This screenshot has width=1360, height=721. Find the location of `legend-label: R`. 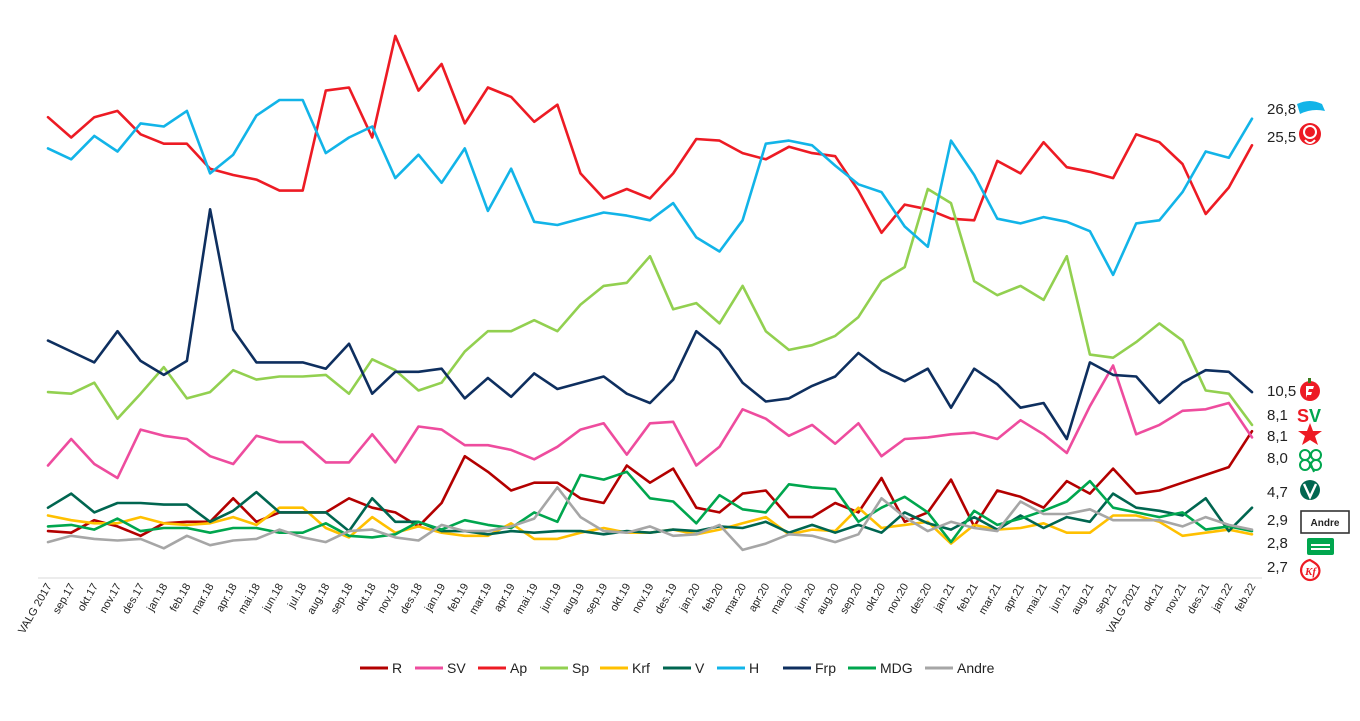

legend-label: R is located at coordinates (397, 668).